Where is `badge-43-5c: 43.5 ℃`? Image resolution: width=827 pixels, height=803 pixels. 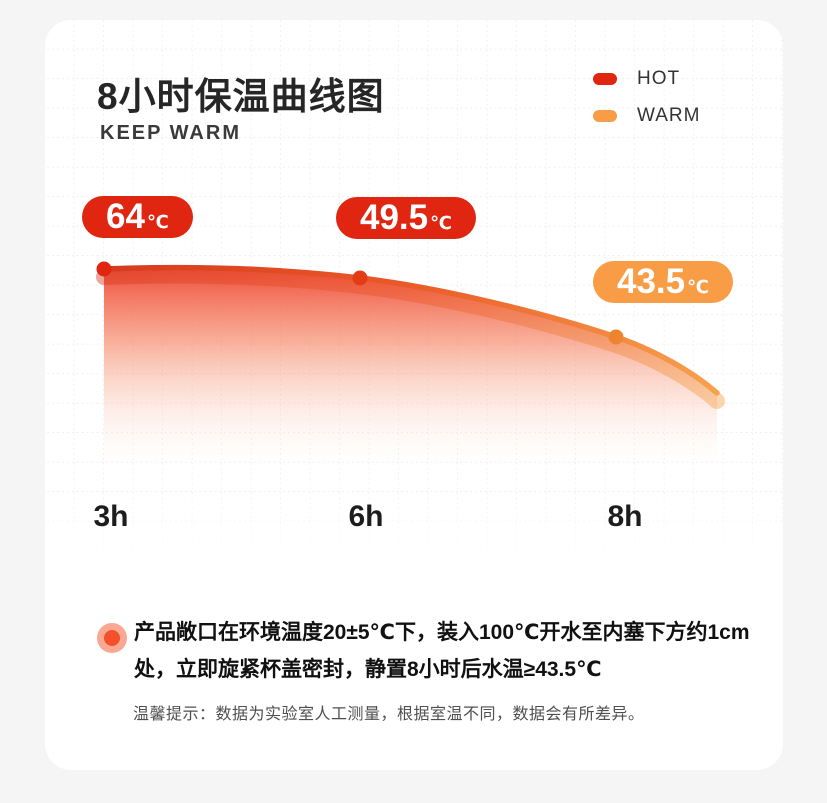
badge-43-5c: 43.5 ℃ is located at coordinates (663, 282).